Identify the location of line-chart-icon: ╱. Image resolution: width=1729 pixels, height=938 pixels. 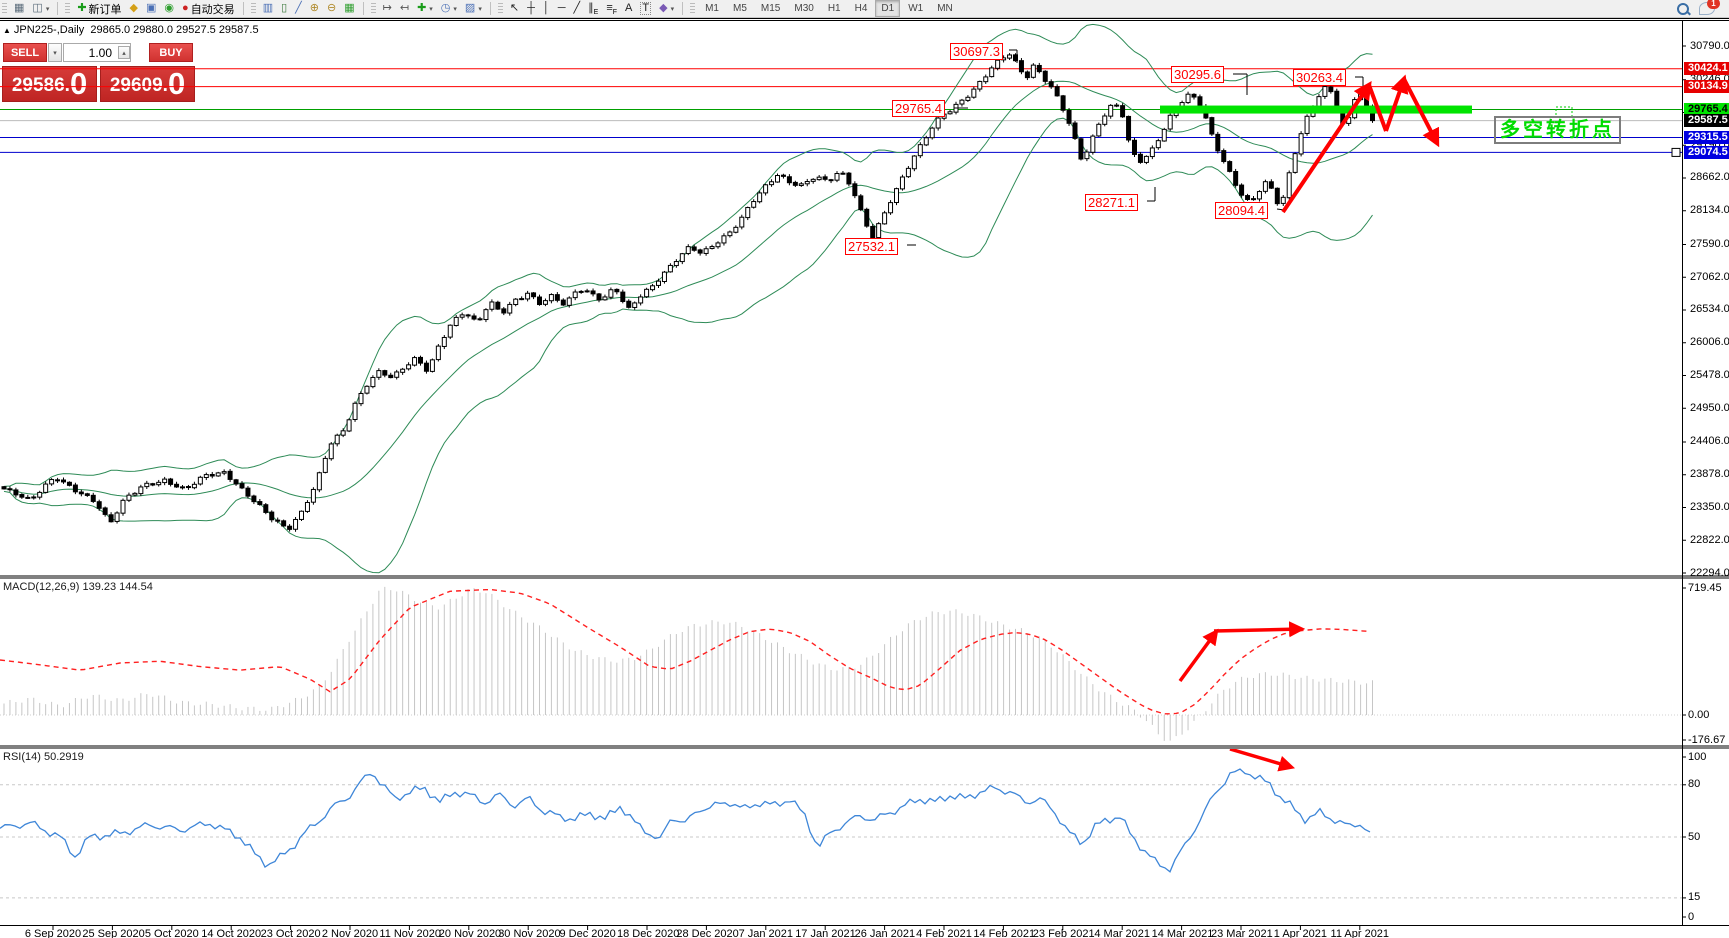
(298, 8).